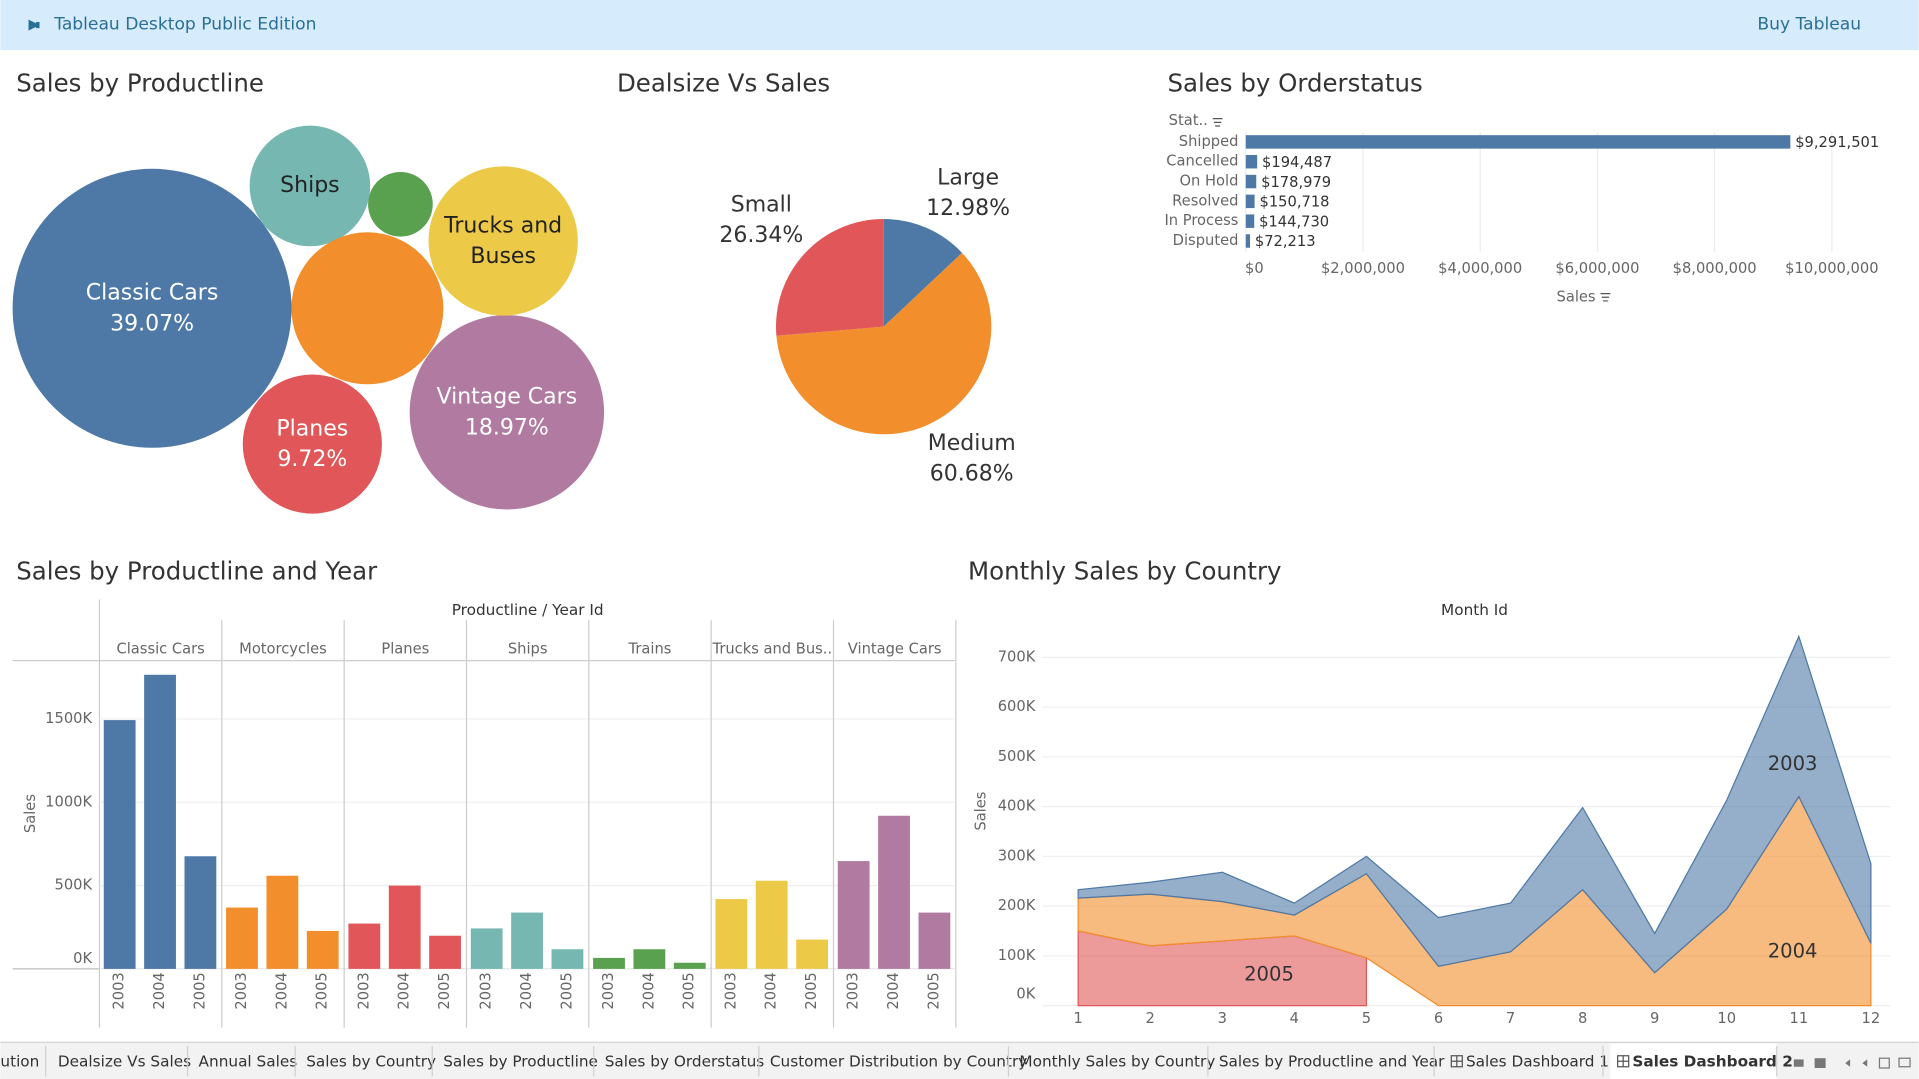 This screenshot has height=1079, width=1919. Describe the element at coordinates (1809, 24) in the screenshot. I see `buy-button: Buy Tableau` at that location.